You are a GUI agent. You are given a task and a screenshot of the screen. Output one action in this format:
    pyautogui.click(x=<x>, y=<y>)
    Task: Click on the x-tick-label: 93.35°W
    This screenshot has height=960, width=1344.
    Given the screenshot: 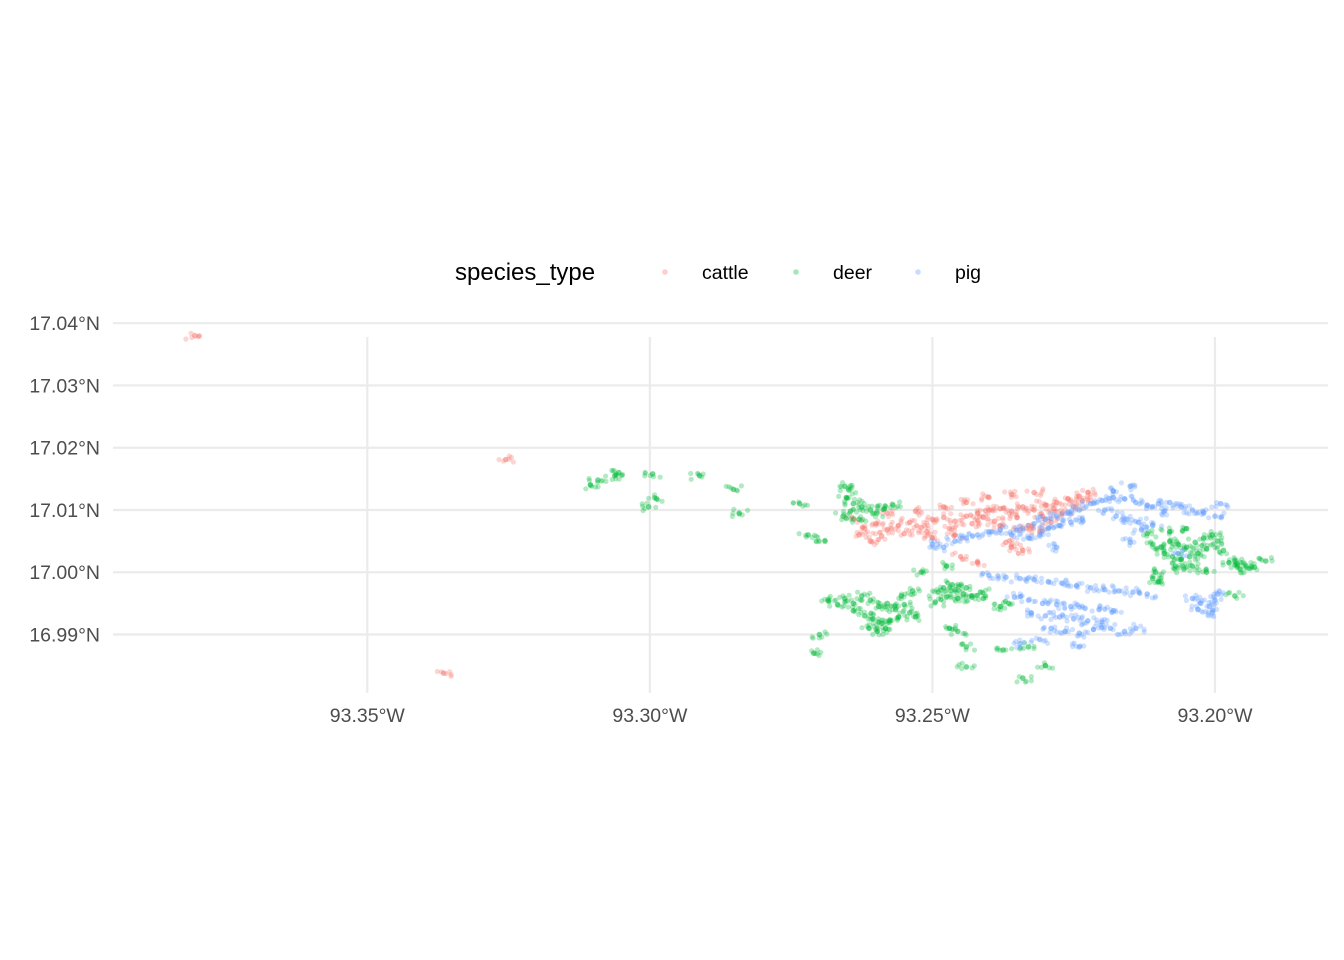 What is the action you would take?
    pyautogui.click(x=368, y=716)
    